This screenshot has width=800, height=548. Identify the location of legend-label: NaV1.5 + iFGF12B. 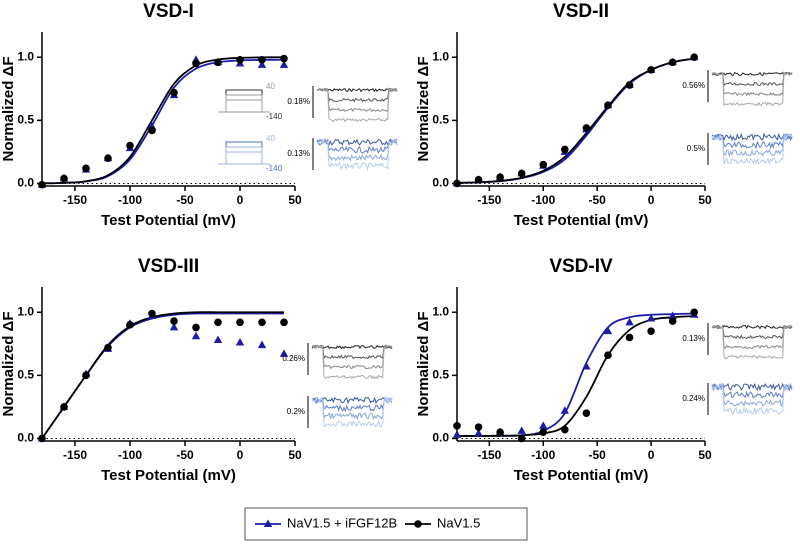
(342, 522).